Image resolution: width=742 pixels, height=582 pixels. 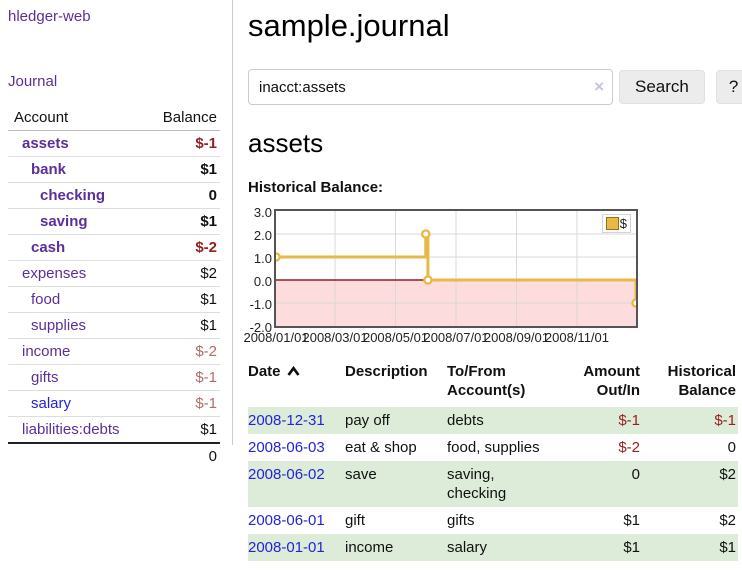 I want to click on accounts-total-value: 0, so click(x=181, y=455).